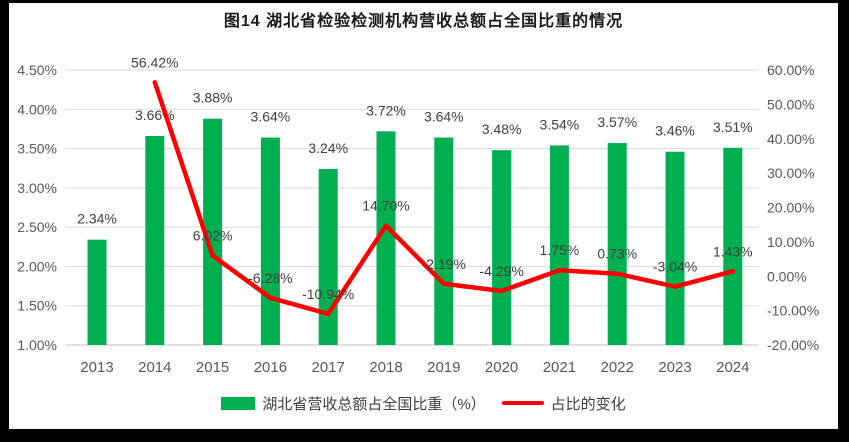  Describe the element at coordinates (522, 403) in the screenshot. I see `legend-line-swatch-icon` at that location.